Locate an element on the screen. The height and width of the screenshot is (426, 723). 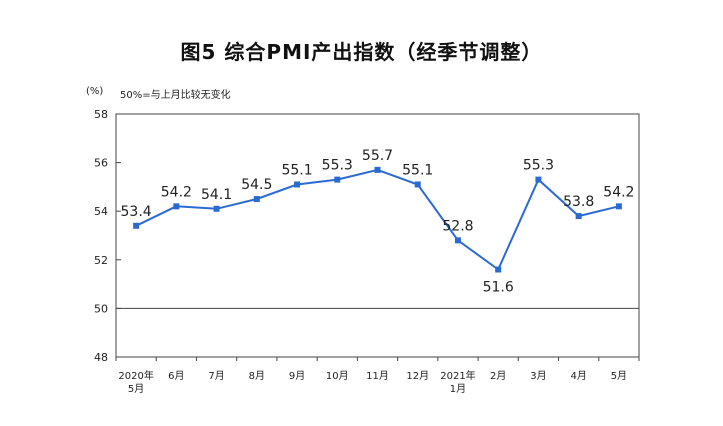
data-label: 51.6 is located at coordinates (498, 288).